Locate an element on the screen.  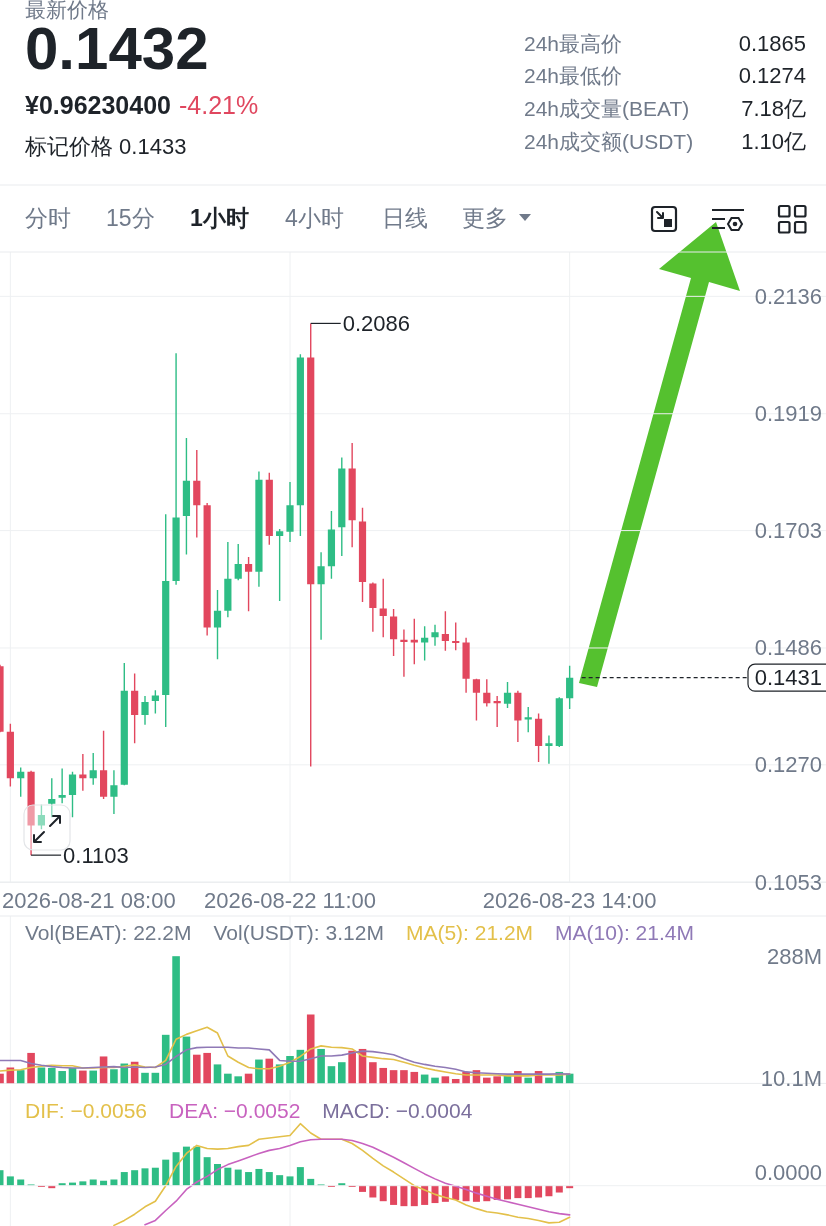
y-tick-label: 0.2136 is located at coordinates (788, 296).